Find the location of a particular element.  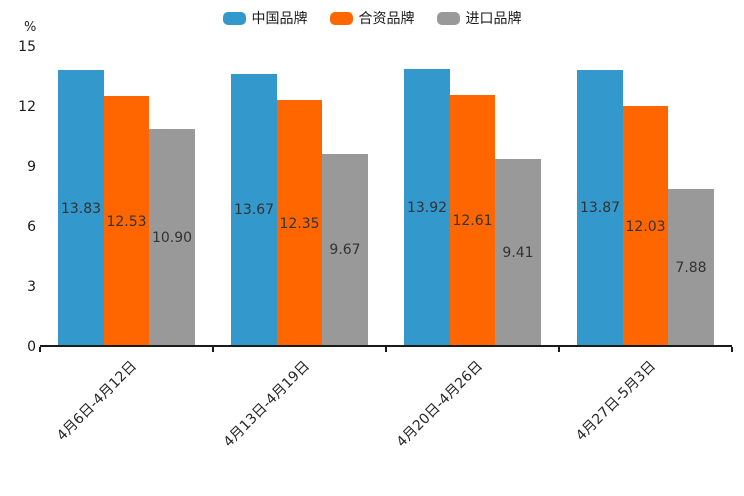

x-axis-tick-label: 4月27日-5月3日 is located at coordinates (615, 401).